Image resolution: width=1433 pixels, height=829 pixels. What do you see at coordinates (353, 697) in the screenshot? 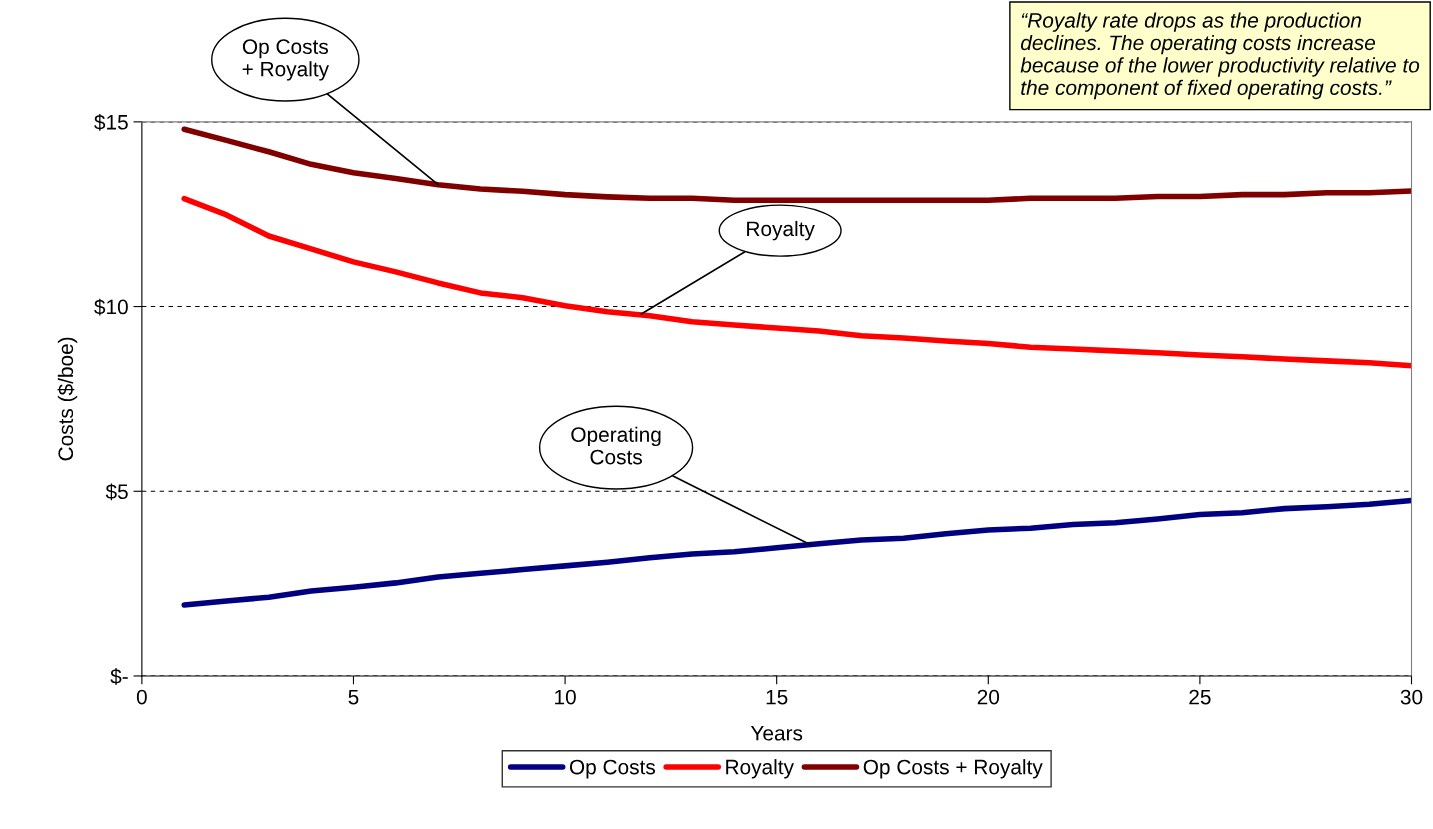
I see `x-tick-label: 5` at bounding box center [353, 697].